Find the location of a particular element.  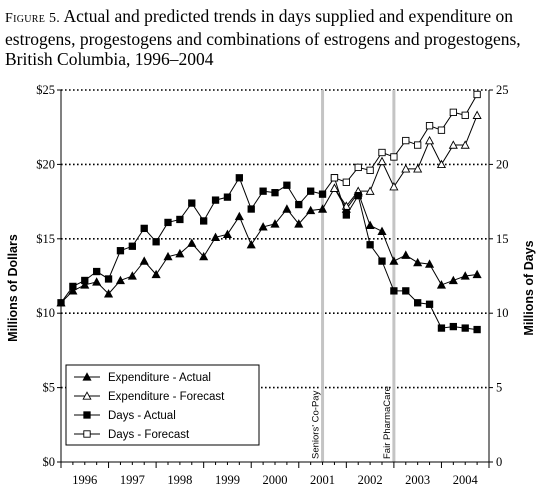

x-tick-label: 1999 is located at coordinates (227, 480).